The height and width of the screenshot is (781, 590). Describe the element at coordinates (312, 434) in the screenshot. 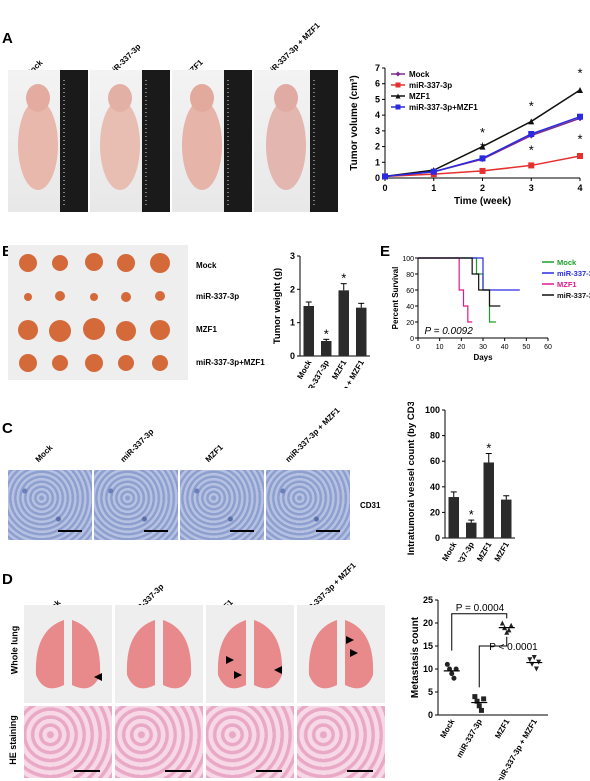

I see `group-label: miR-337-3p + MZF1` at that location.